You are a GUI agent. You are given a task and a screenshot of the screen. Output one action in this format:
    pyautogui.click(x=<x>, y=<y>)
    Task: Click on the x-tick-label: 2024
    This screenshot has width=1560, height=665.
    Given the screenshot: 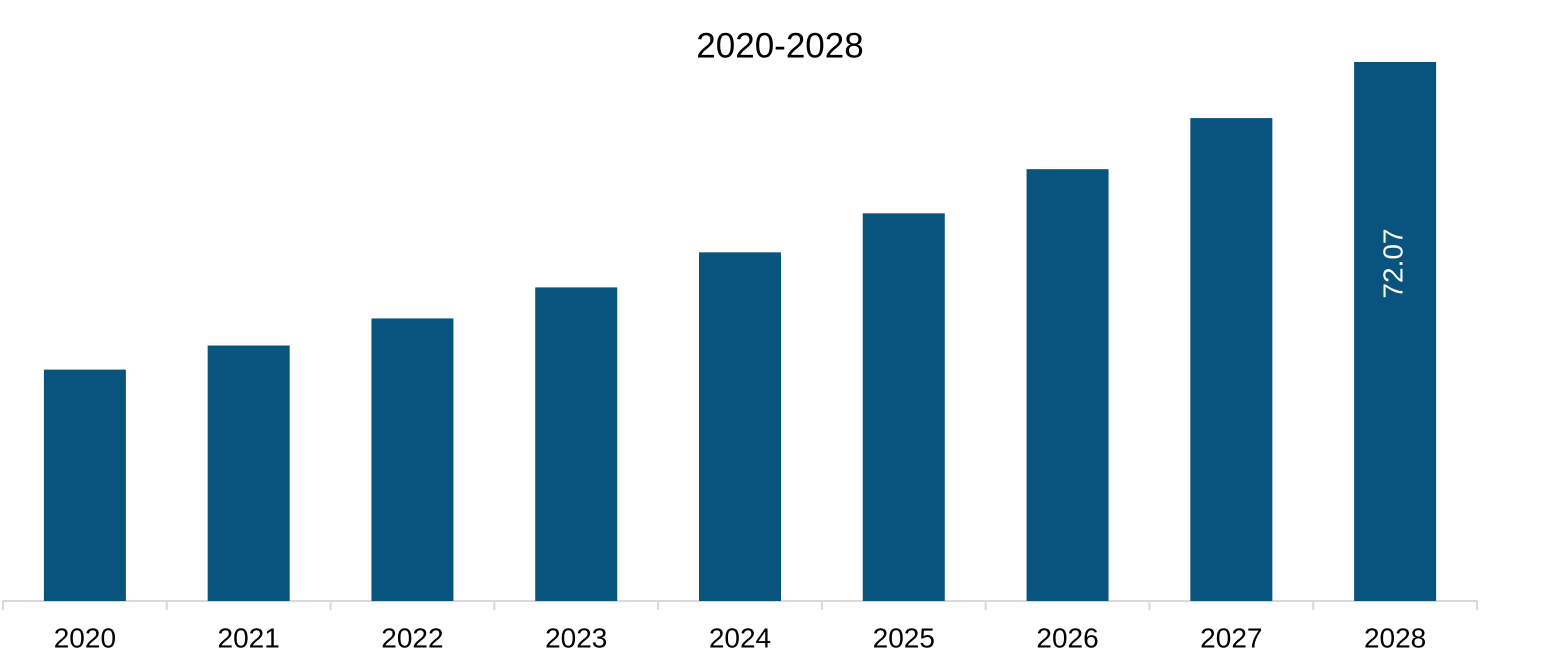 What is the action you would take?
    pyautogui.click(x=740, y=637)
    